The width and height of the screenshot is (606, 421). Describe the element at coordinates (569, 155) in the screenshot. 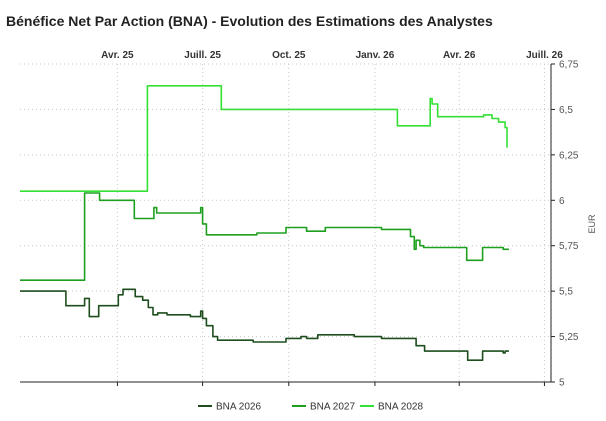

I see `y-tick-label: 6,25` at that location.